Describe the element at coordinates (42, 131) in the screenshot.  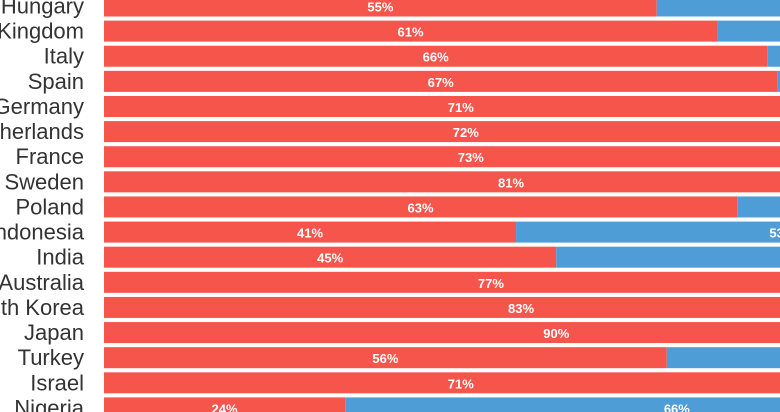
I see `category-label: Netherlands` at that location.